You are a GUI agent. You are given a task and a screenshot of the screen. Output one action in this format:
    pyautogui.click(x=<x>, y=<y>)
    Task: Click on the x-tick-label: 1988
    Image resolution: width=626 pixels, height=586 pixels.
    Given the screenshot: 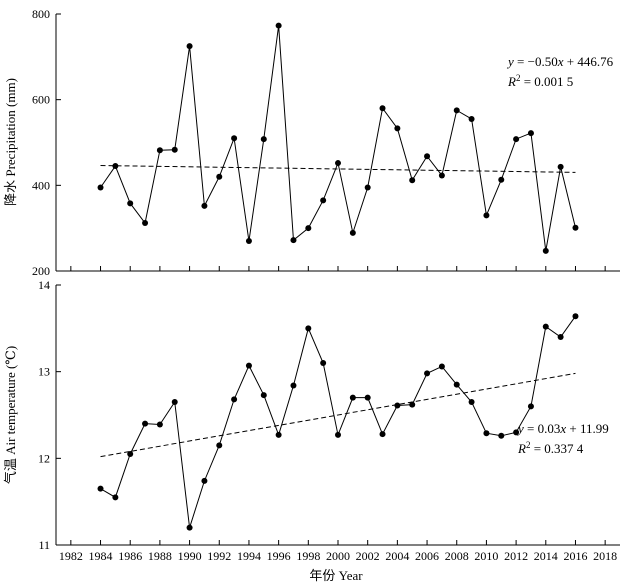 What is the action you would take?
    pyautogui.click(x=160, y=556)
    